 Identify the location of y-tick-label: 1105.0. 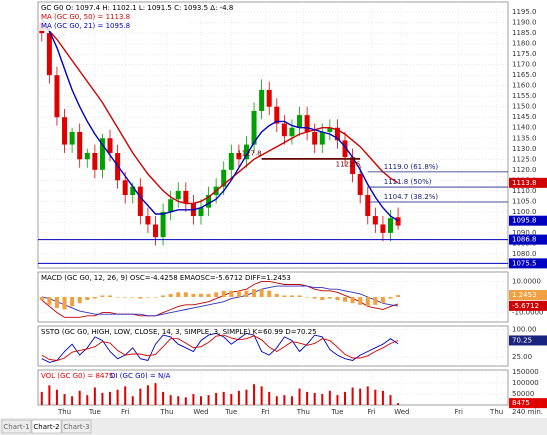
(524, 201).